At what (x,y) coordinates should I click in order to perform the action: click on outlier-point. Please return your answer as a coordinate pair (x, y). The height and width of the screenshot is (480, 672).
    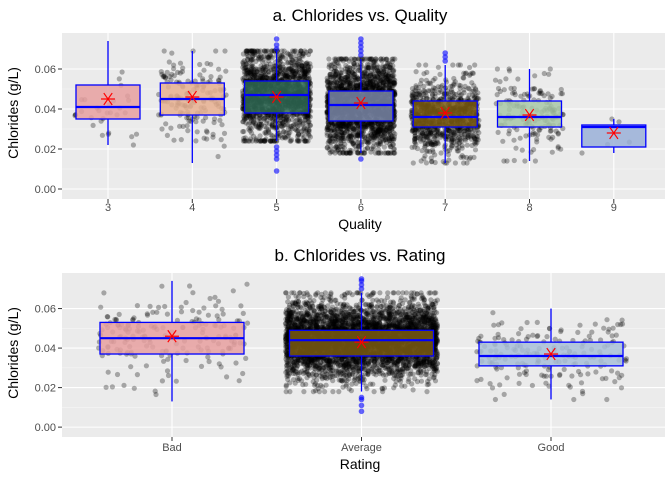
    Looking at the image, I should click on (276, 39).